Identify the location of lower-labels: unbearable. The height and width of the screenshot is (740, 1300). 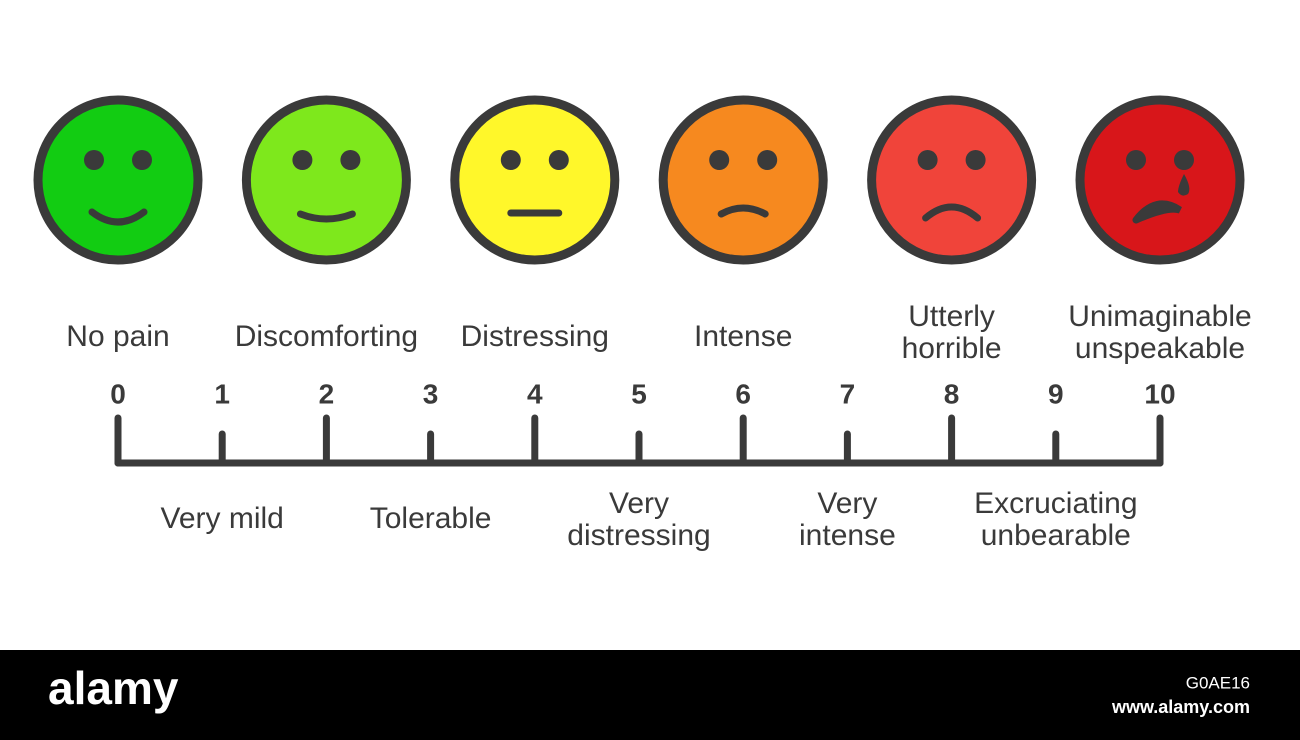
(1056, 535).